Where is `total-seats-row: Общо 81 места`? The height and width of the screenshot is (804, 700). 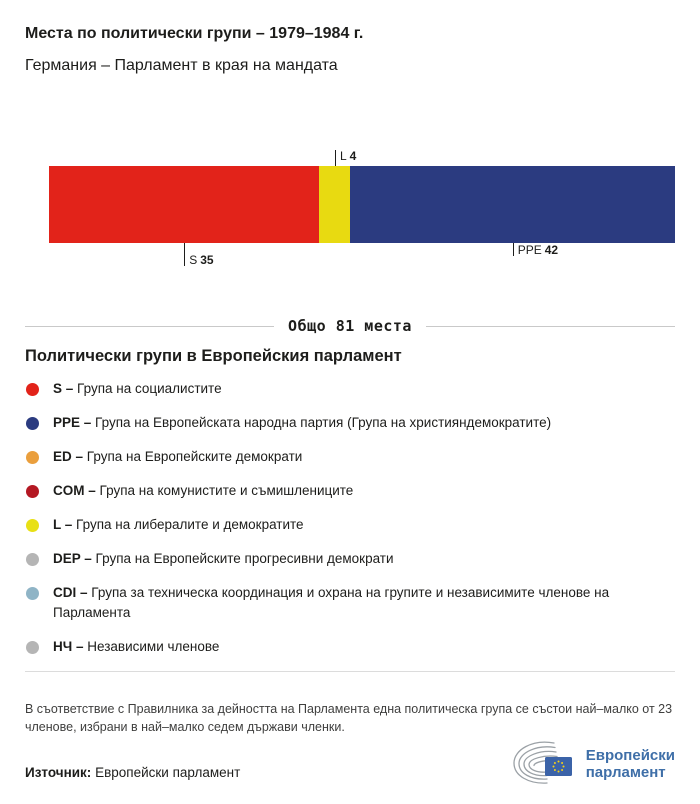 total-seats-row: Общо 81 места is located at coordinates (350, 326).